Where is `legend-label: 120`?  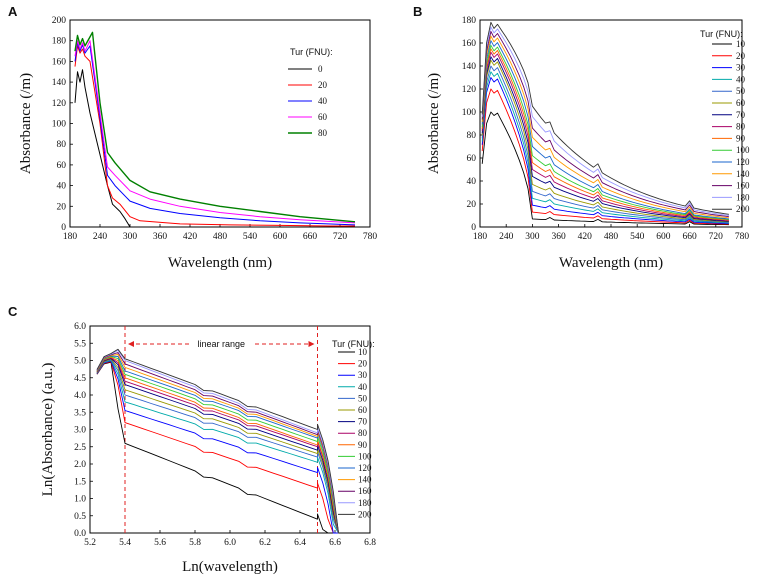 legend-label: 120 is located at coordinates (743, 162).